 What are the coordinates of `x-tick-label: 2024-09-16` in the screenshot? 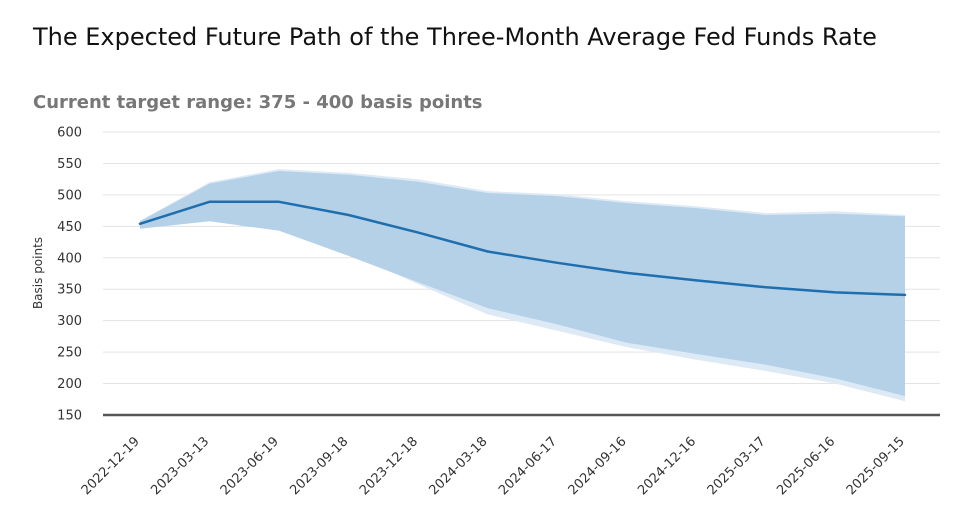 It's located at (598, 466).